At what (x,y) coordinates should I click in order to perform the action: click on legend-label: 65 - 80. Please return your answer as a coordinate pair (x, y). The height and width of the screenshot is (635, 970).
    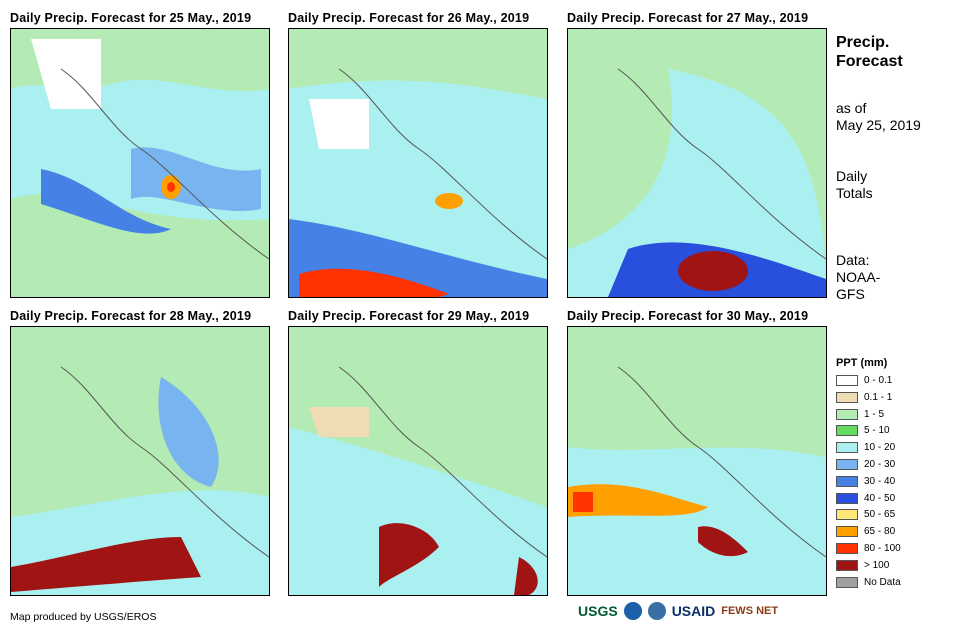
    Looking at the image, I should click on (880, 532).